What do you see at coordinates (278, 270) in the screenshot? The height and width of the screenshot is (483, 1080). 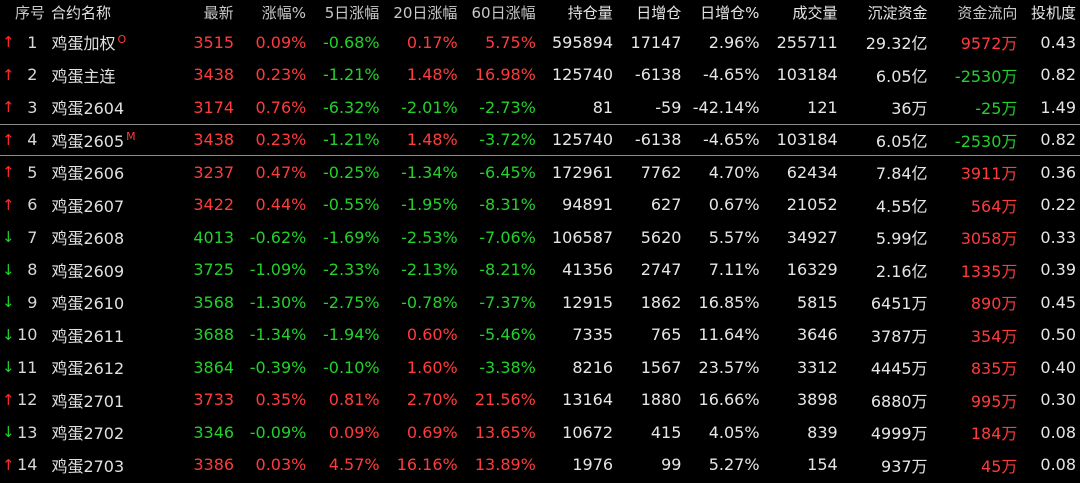 I see `change-pct: -1.09%` at bounding box center [278, 270].